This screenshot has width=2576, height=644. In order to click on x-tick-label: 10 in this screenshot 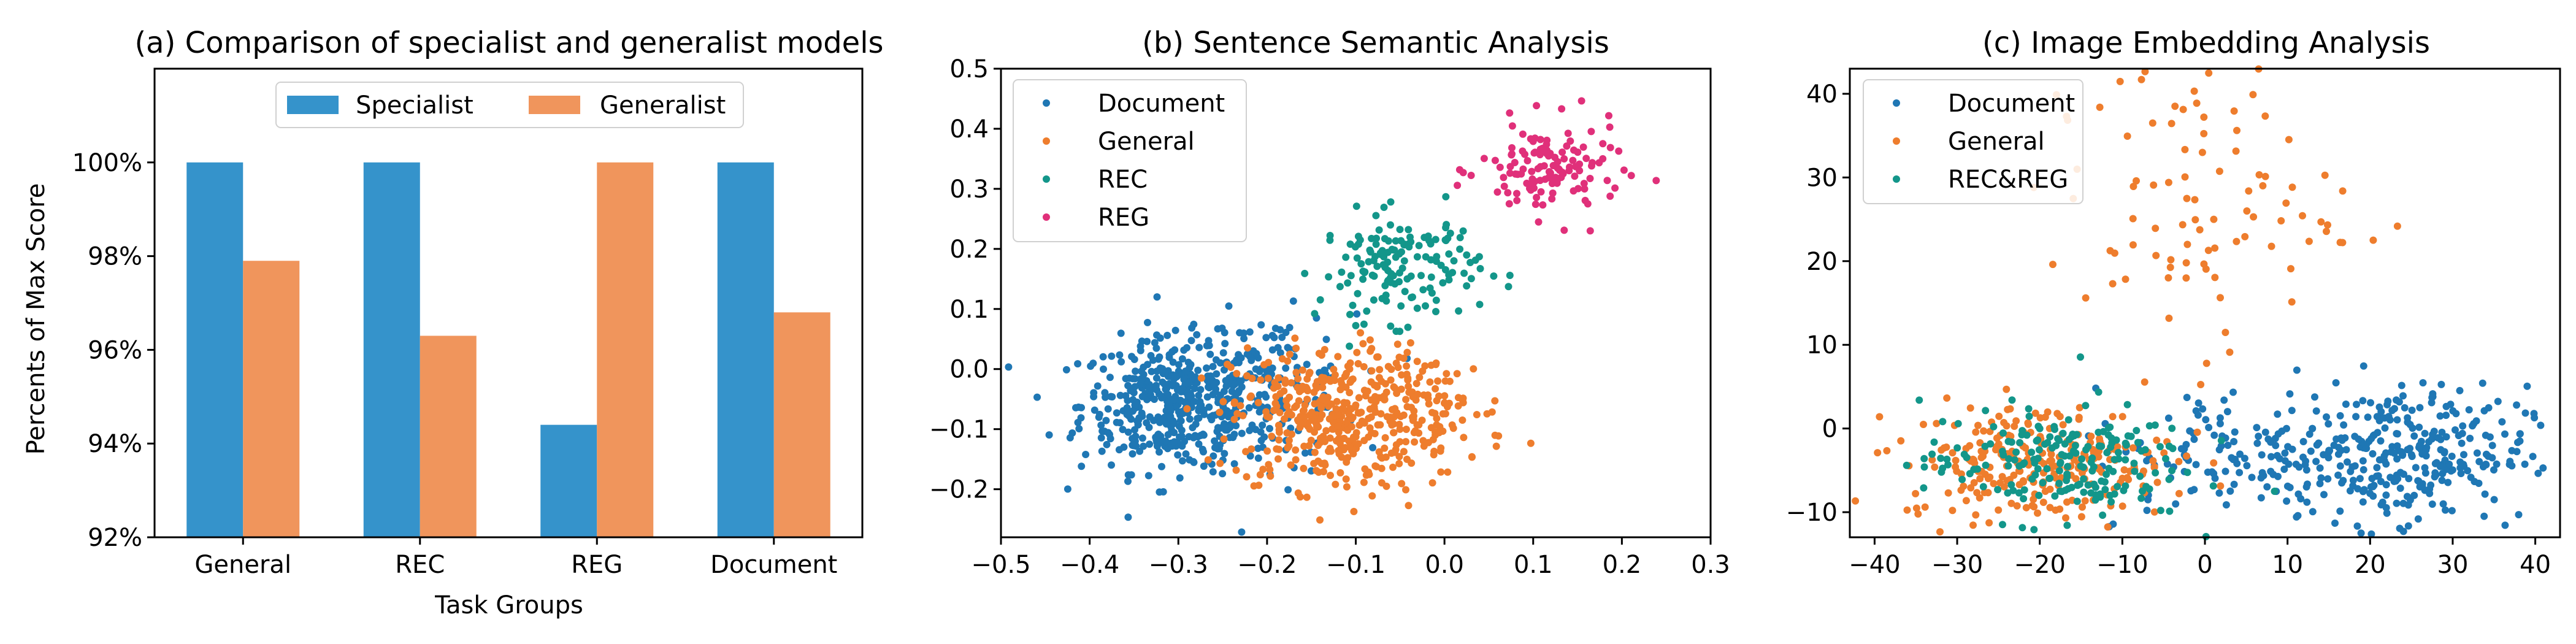, I will do `click(2287, 565)`.